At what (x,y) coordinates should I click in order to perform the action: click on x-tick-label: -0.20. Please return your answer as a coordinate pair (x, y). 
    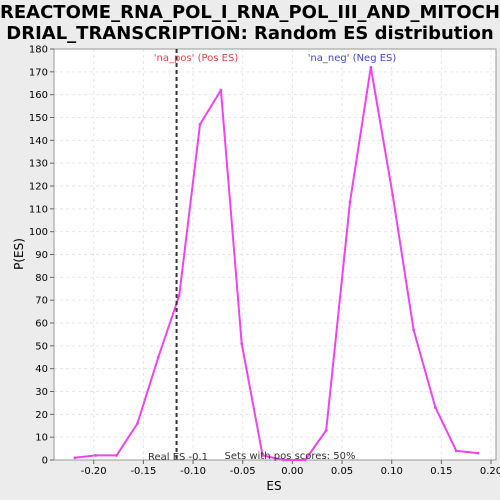
    Looking at the image, I should click on (94, 471).